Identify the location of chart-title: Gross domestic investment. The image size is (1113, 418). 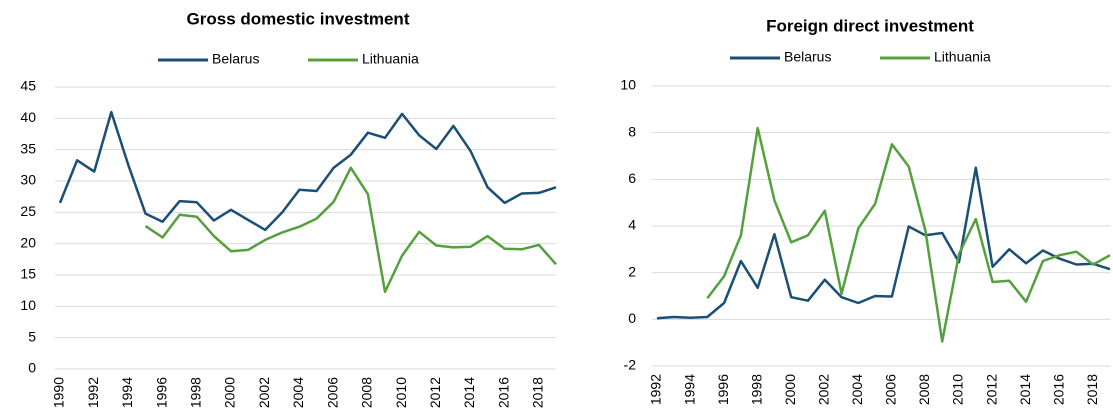
(298, 18).